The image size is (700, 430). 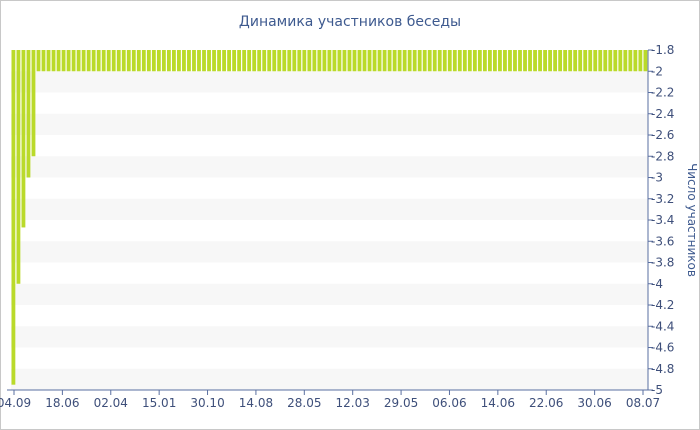 I want to click on y-tick-label: -3.8, so click(x=662, y=263).